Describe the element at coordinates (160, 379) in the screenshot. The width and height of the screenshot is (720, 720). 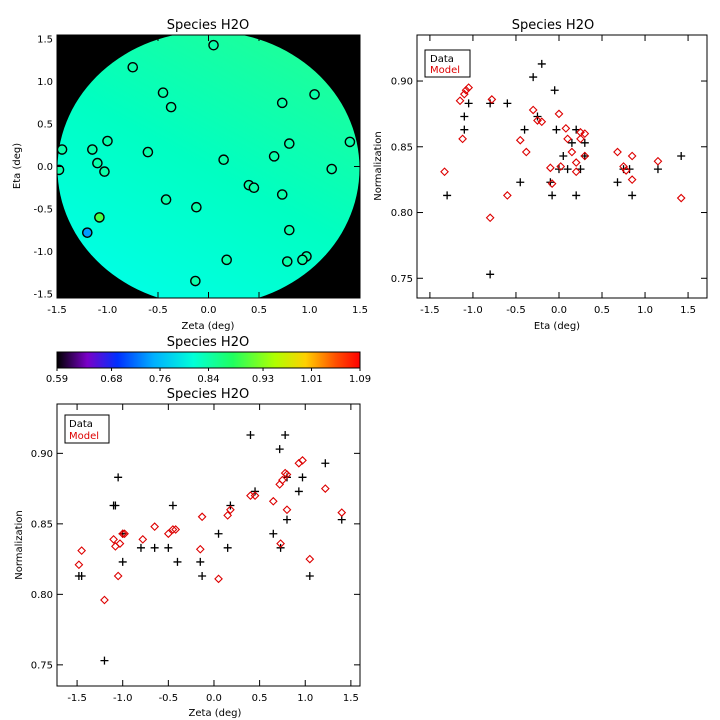
I see `colorbar-tick-label: 0.76` at that location.